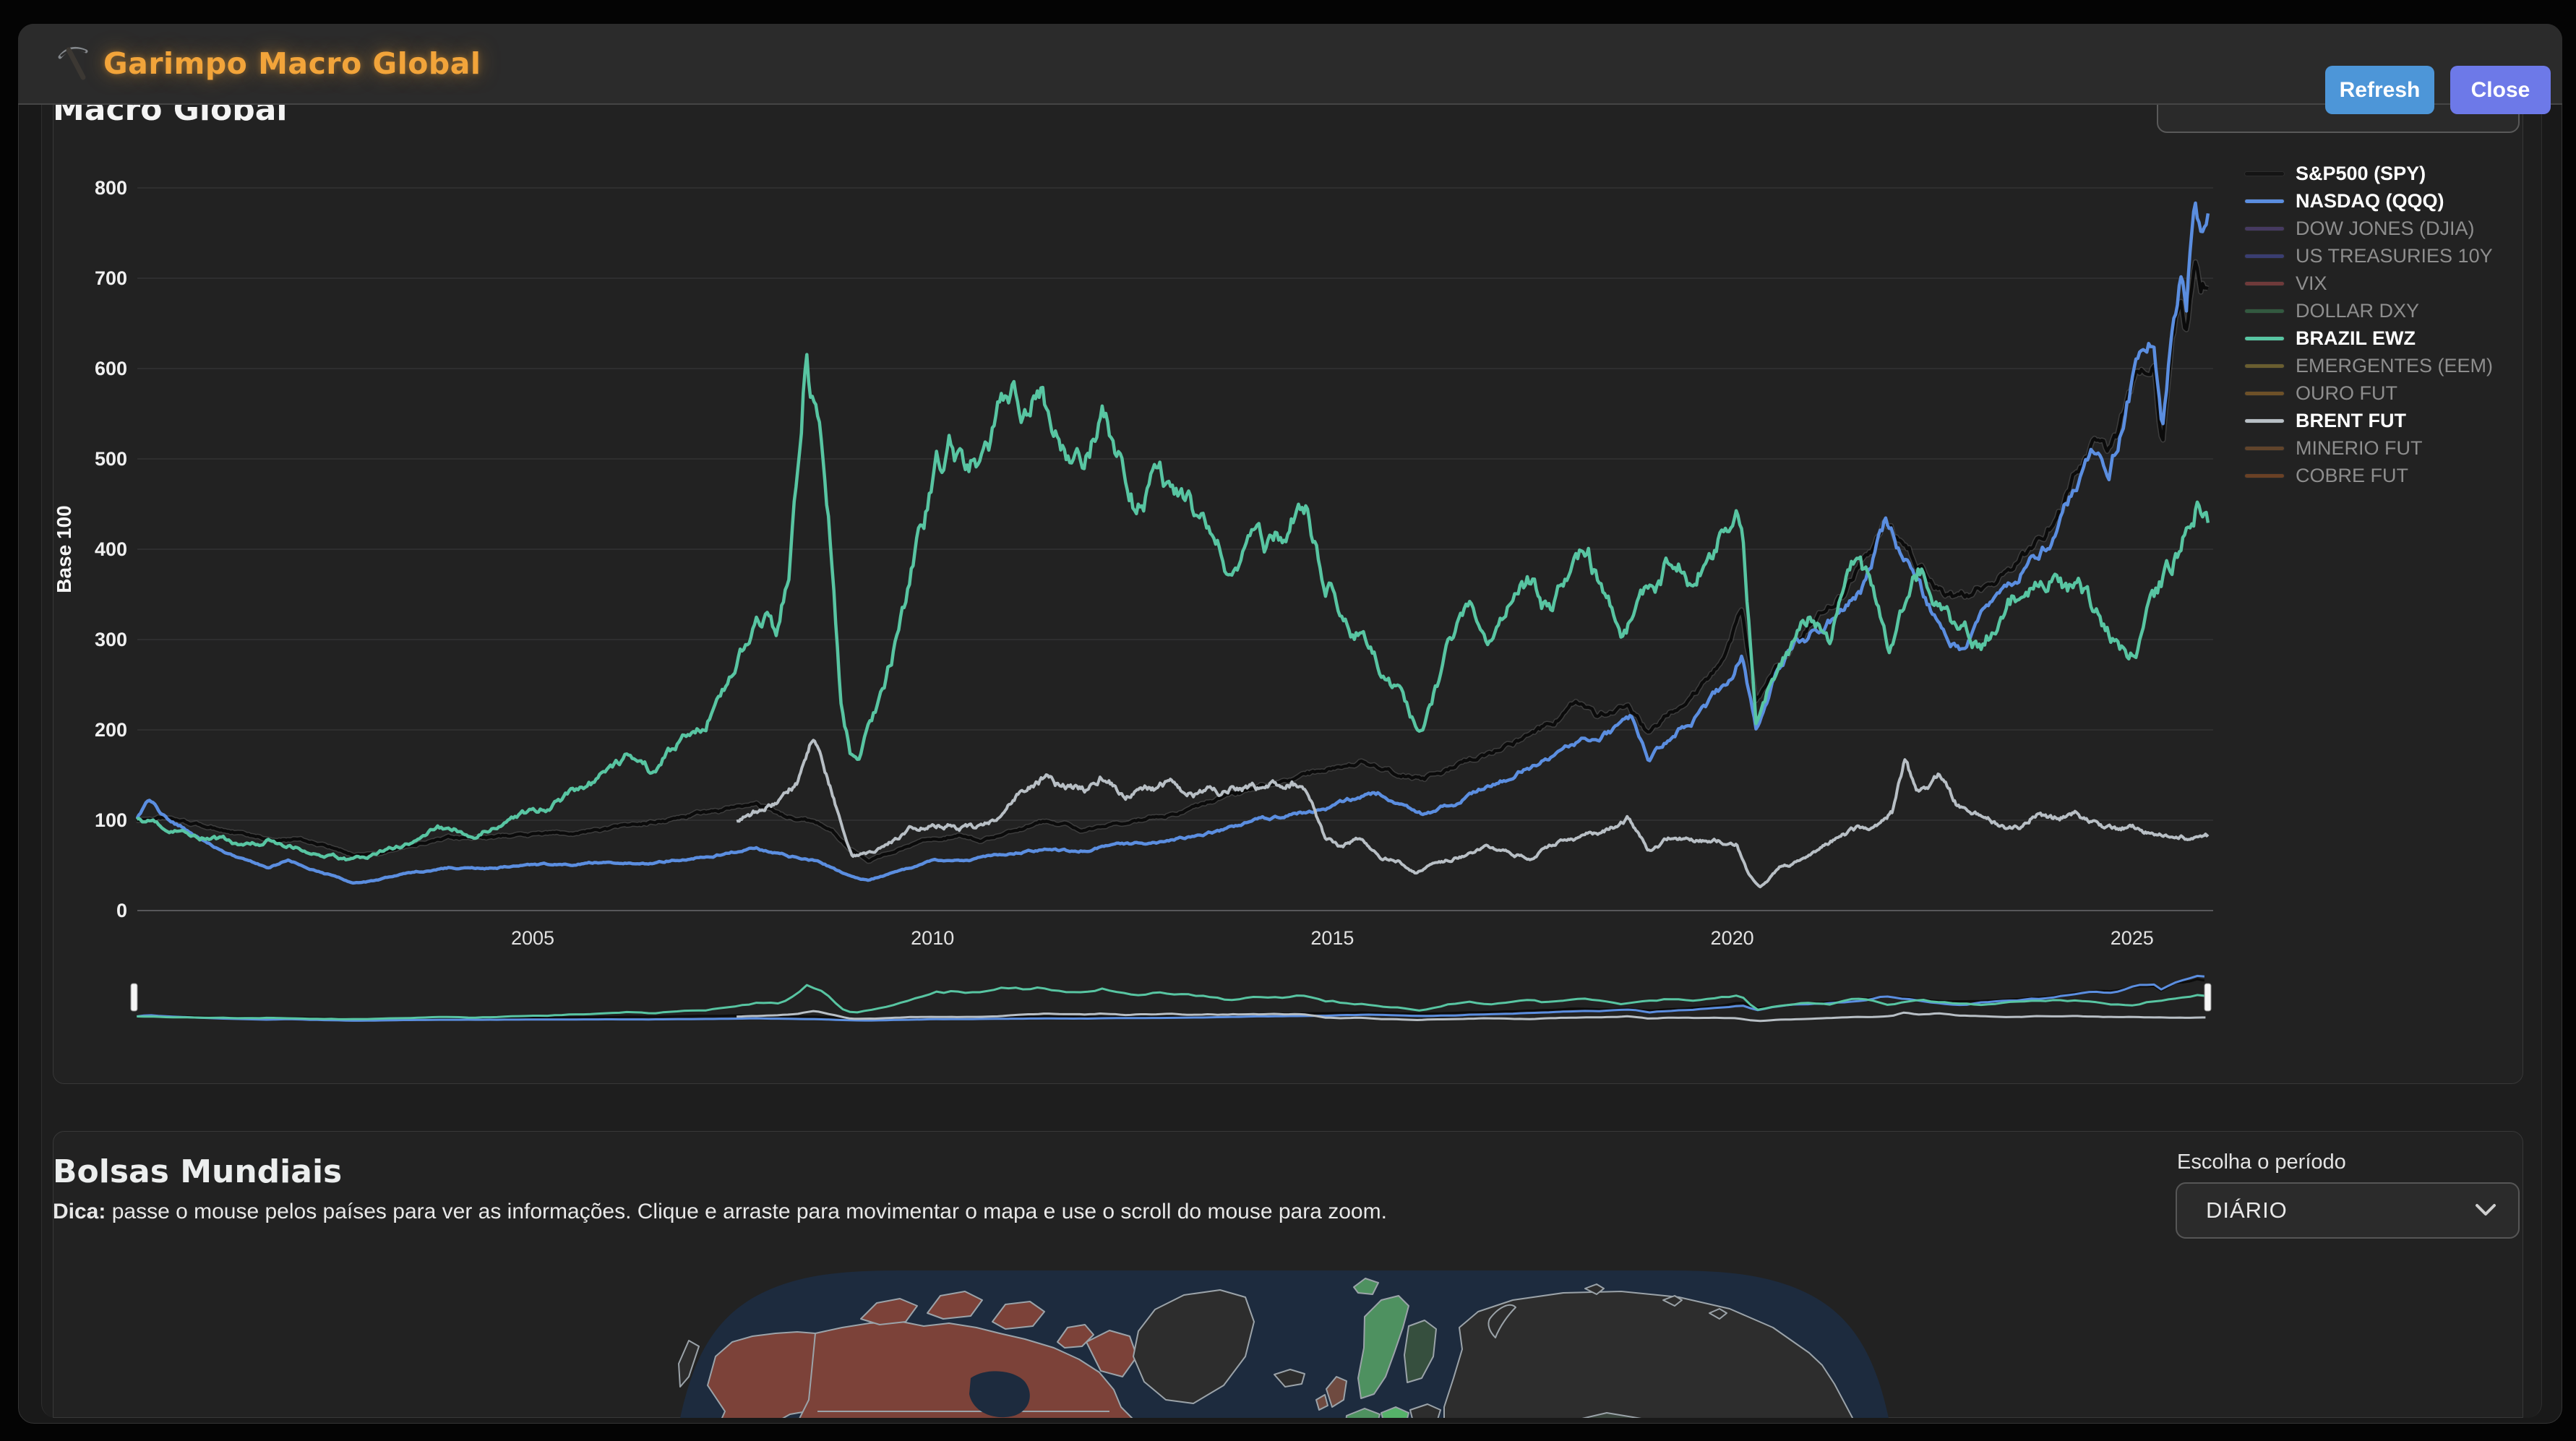 The height and width of the screenshot is (1441, 2576). Describe the element at coordinates (111, 188) in the screenshot. I see `y-axis-tick: 800` at that location.